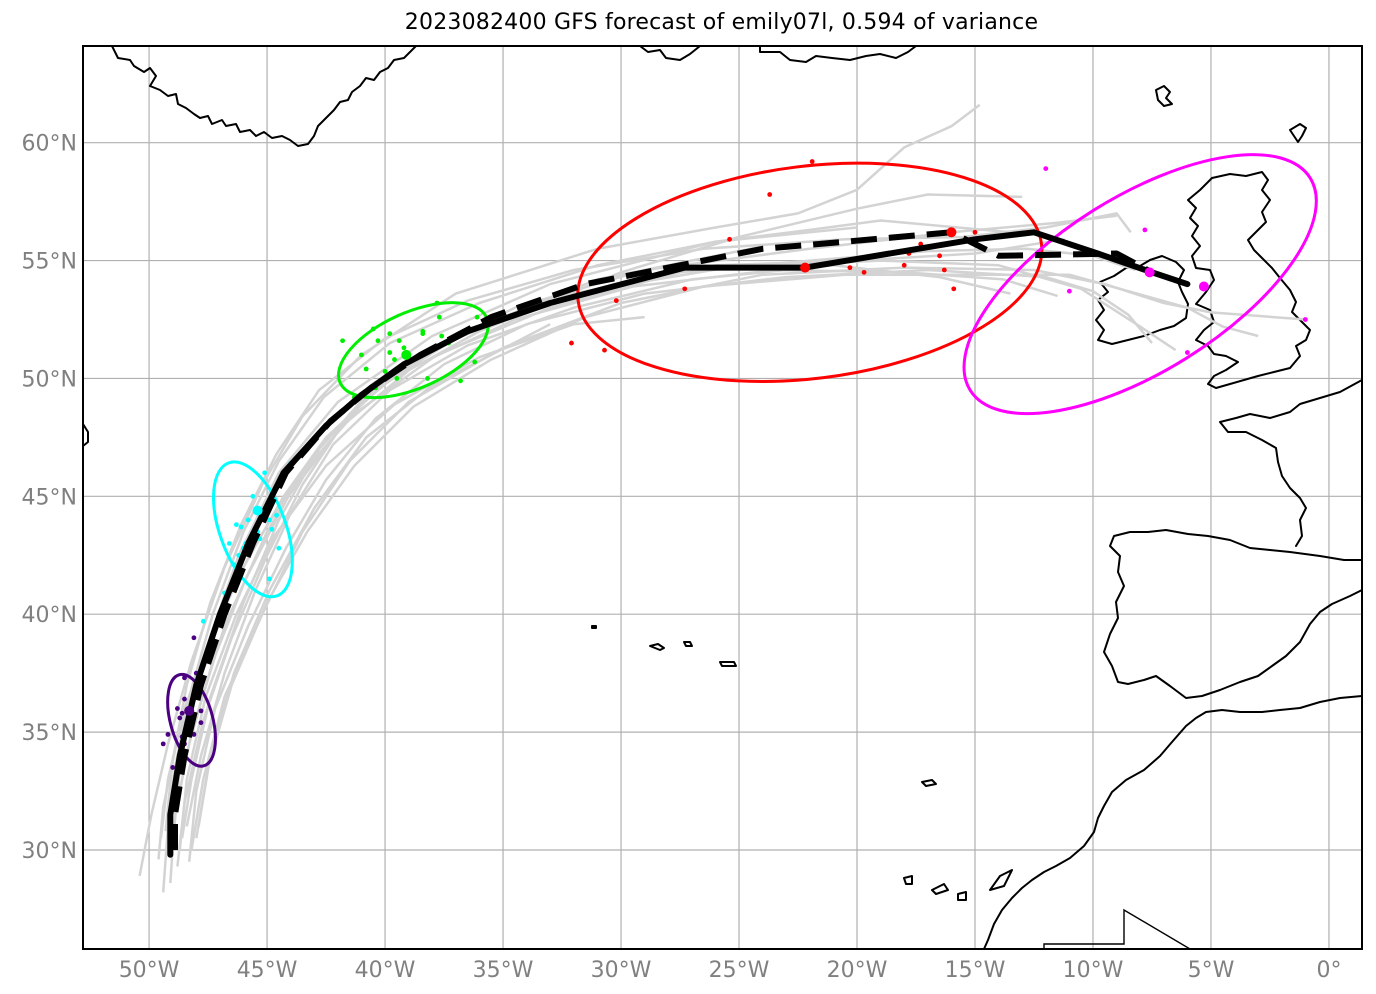 The height and width of the screenshot is (994, 1376). Describe the element at coordinates (958, 885) in the screenshot. I see `island-canaries` at that location.